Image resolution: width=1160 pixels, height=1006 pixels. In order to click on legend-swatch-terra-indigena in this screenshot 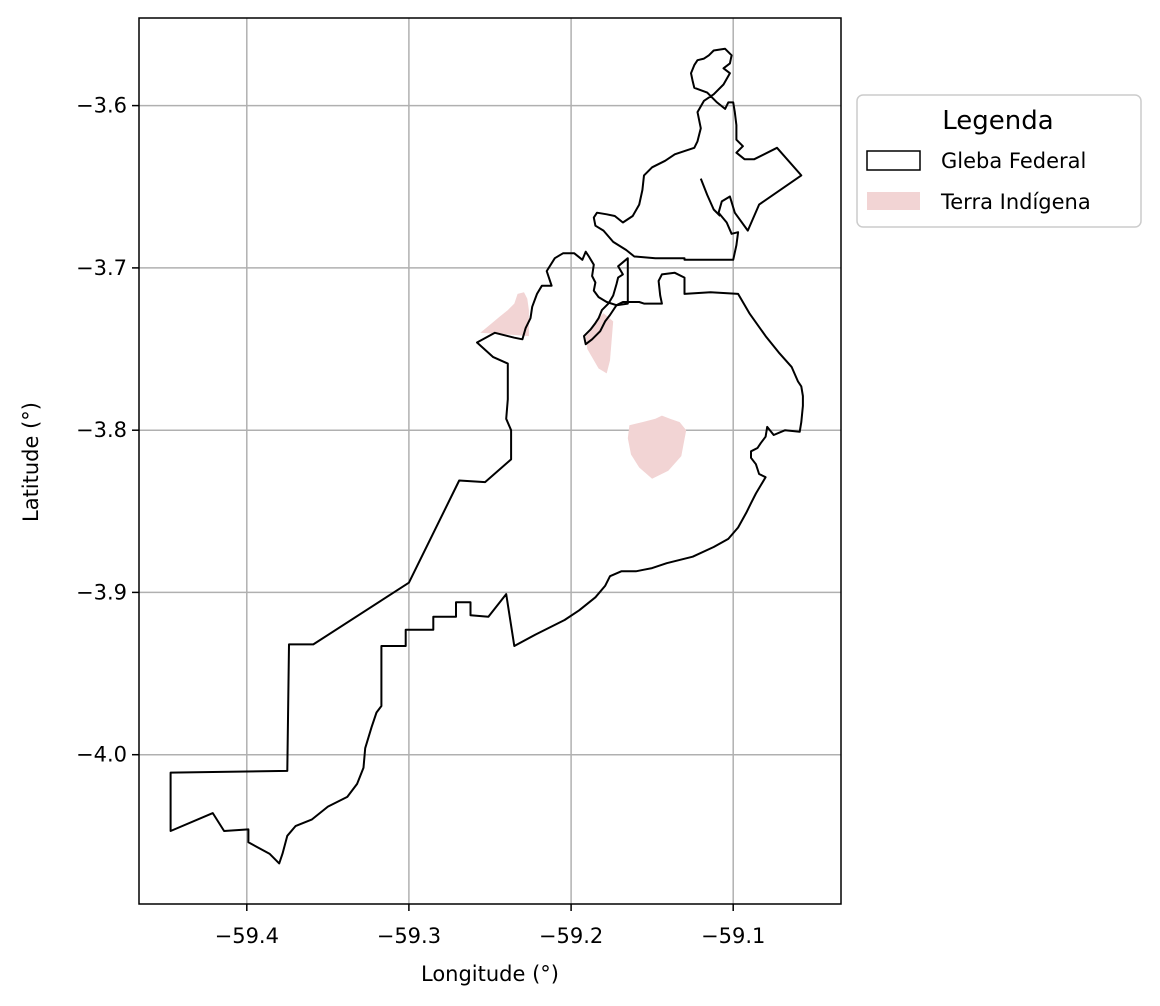, I will do `click(893, 201)`.